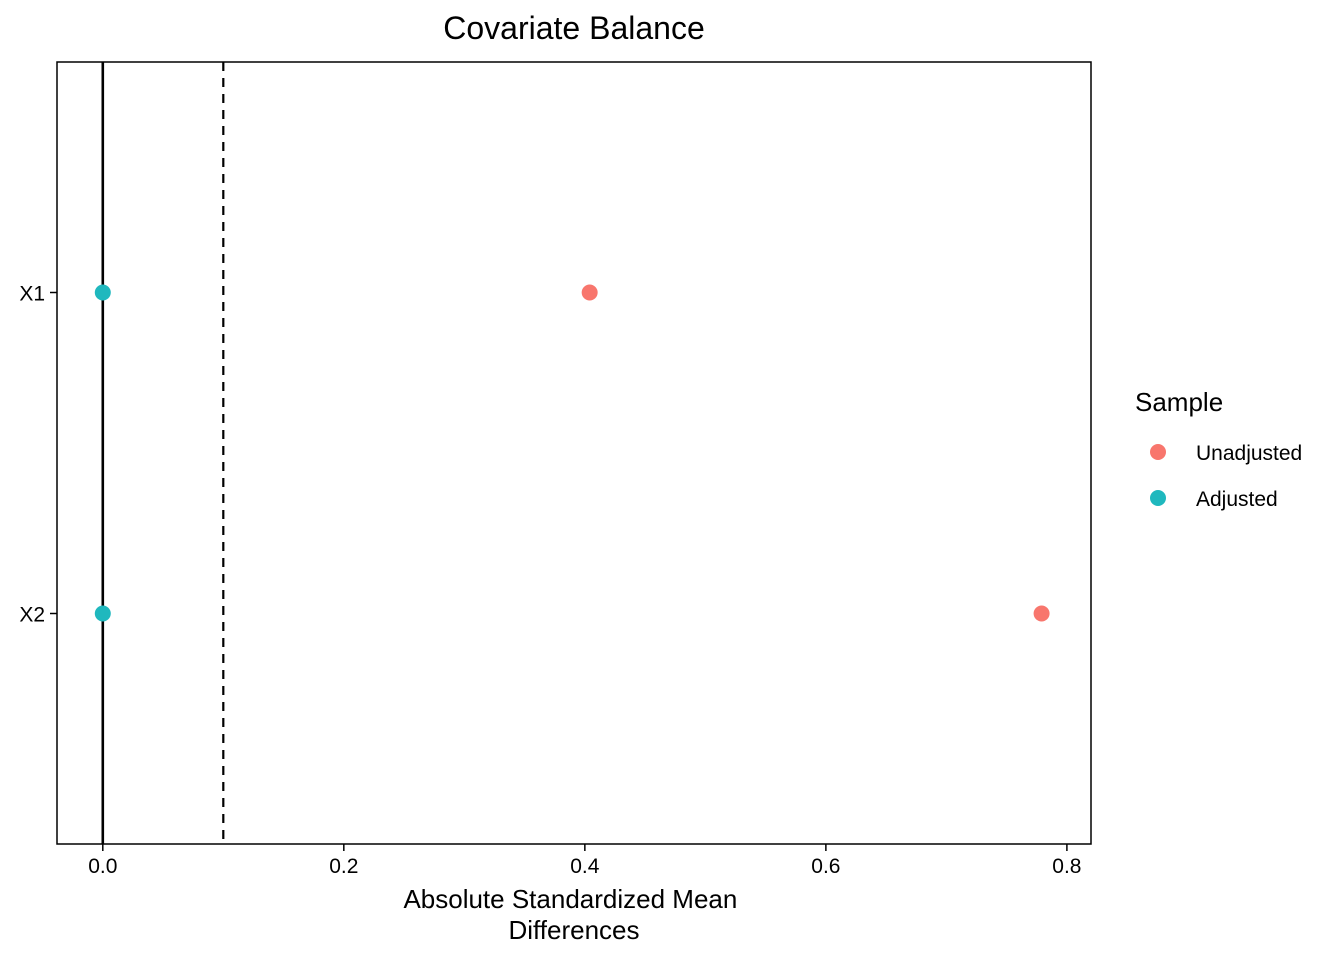 Image resolution: width=1344 pixels, height=960 pixels. Describe the element at coordinates (38, 455) in the screenshot. I see `y-axis: X1 X2` at that location.